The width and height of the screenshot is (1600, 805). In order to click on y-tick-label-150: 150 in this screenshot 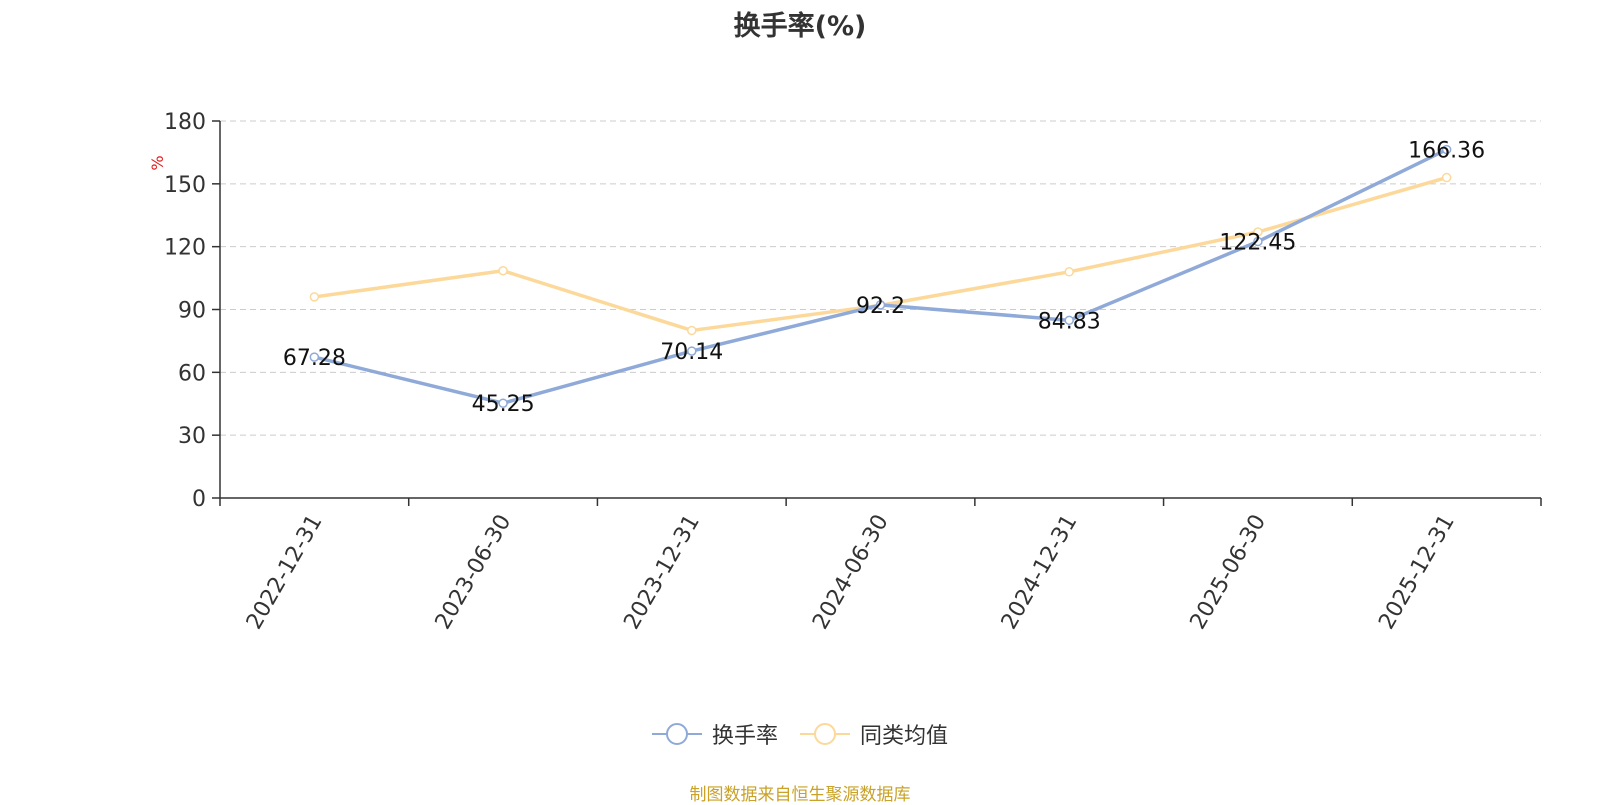, I will do `click(185, 185)`.